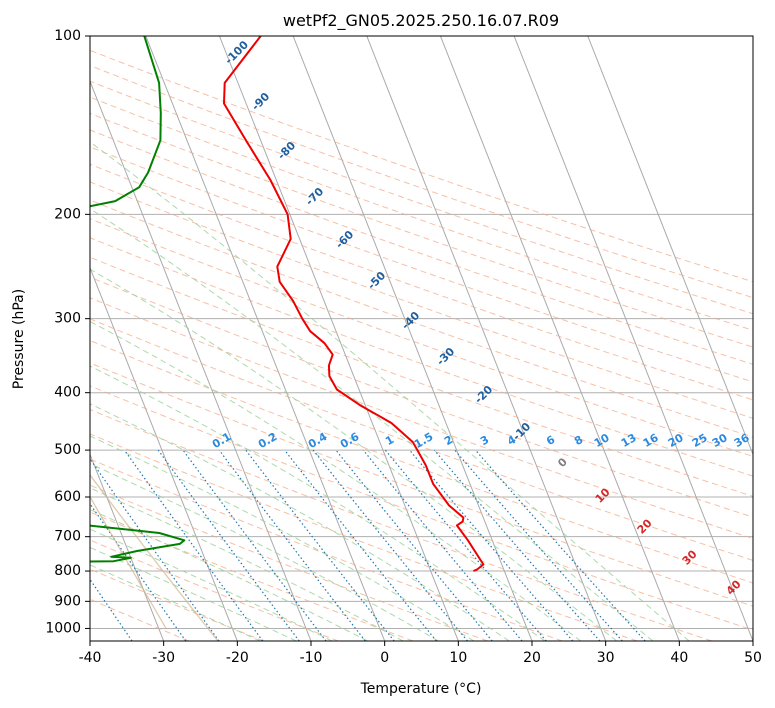 Image resolution: width=775 pixels, height=708 pixels. Describe the element at coordinates (458, 658) in the screenshot. I see `x-tick-label: 10` at that location.